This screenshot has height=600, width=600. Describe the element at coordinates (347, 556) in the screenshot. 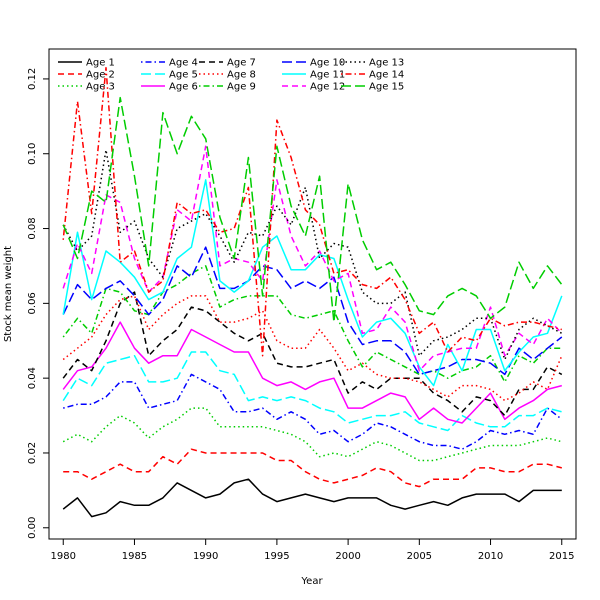

I see `x-tick-label: 2000` at that location.